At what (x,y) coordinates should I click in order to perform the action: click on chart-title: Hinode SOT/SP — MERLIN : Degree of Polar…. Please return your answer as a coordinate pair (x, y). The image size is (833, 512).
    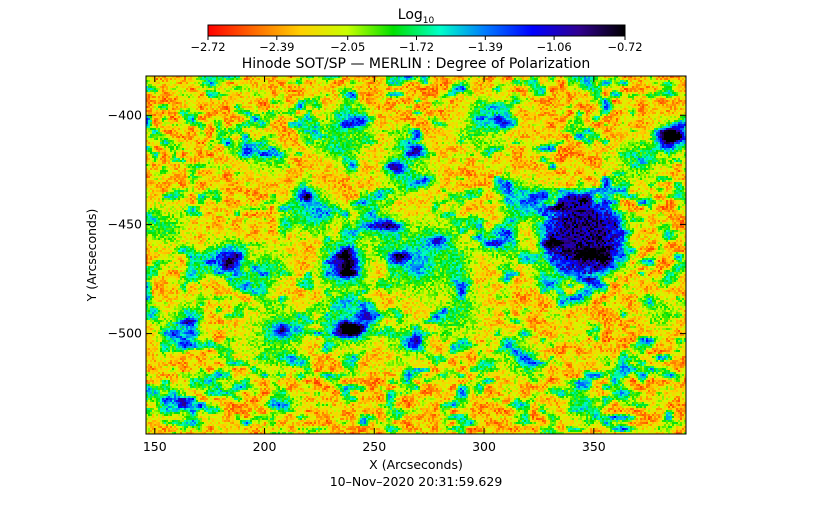
    Looking at the image, I should click on (416, 64).